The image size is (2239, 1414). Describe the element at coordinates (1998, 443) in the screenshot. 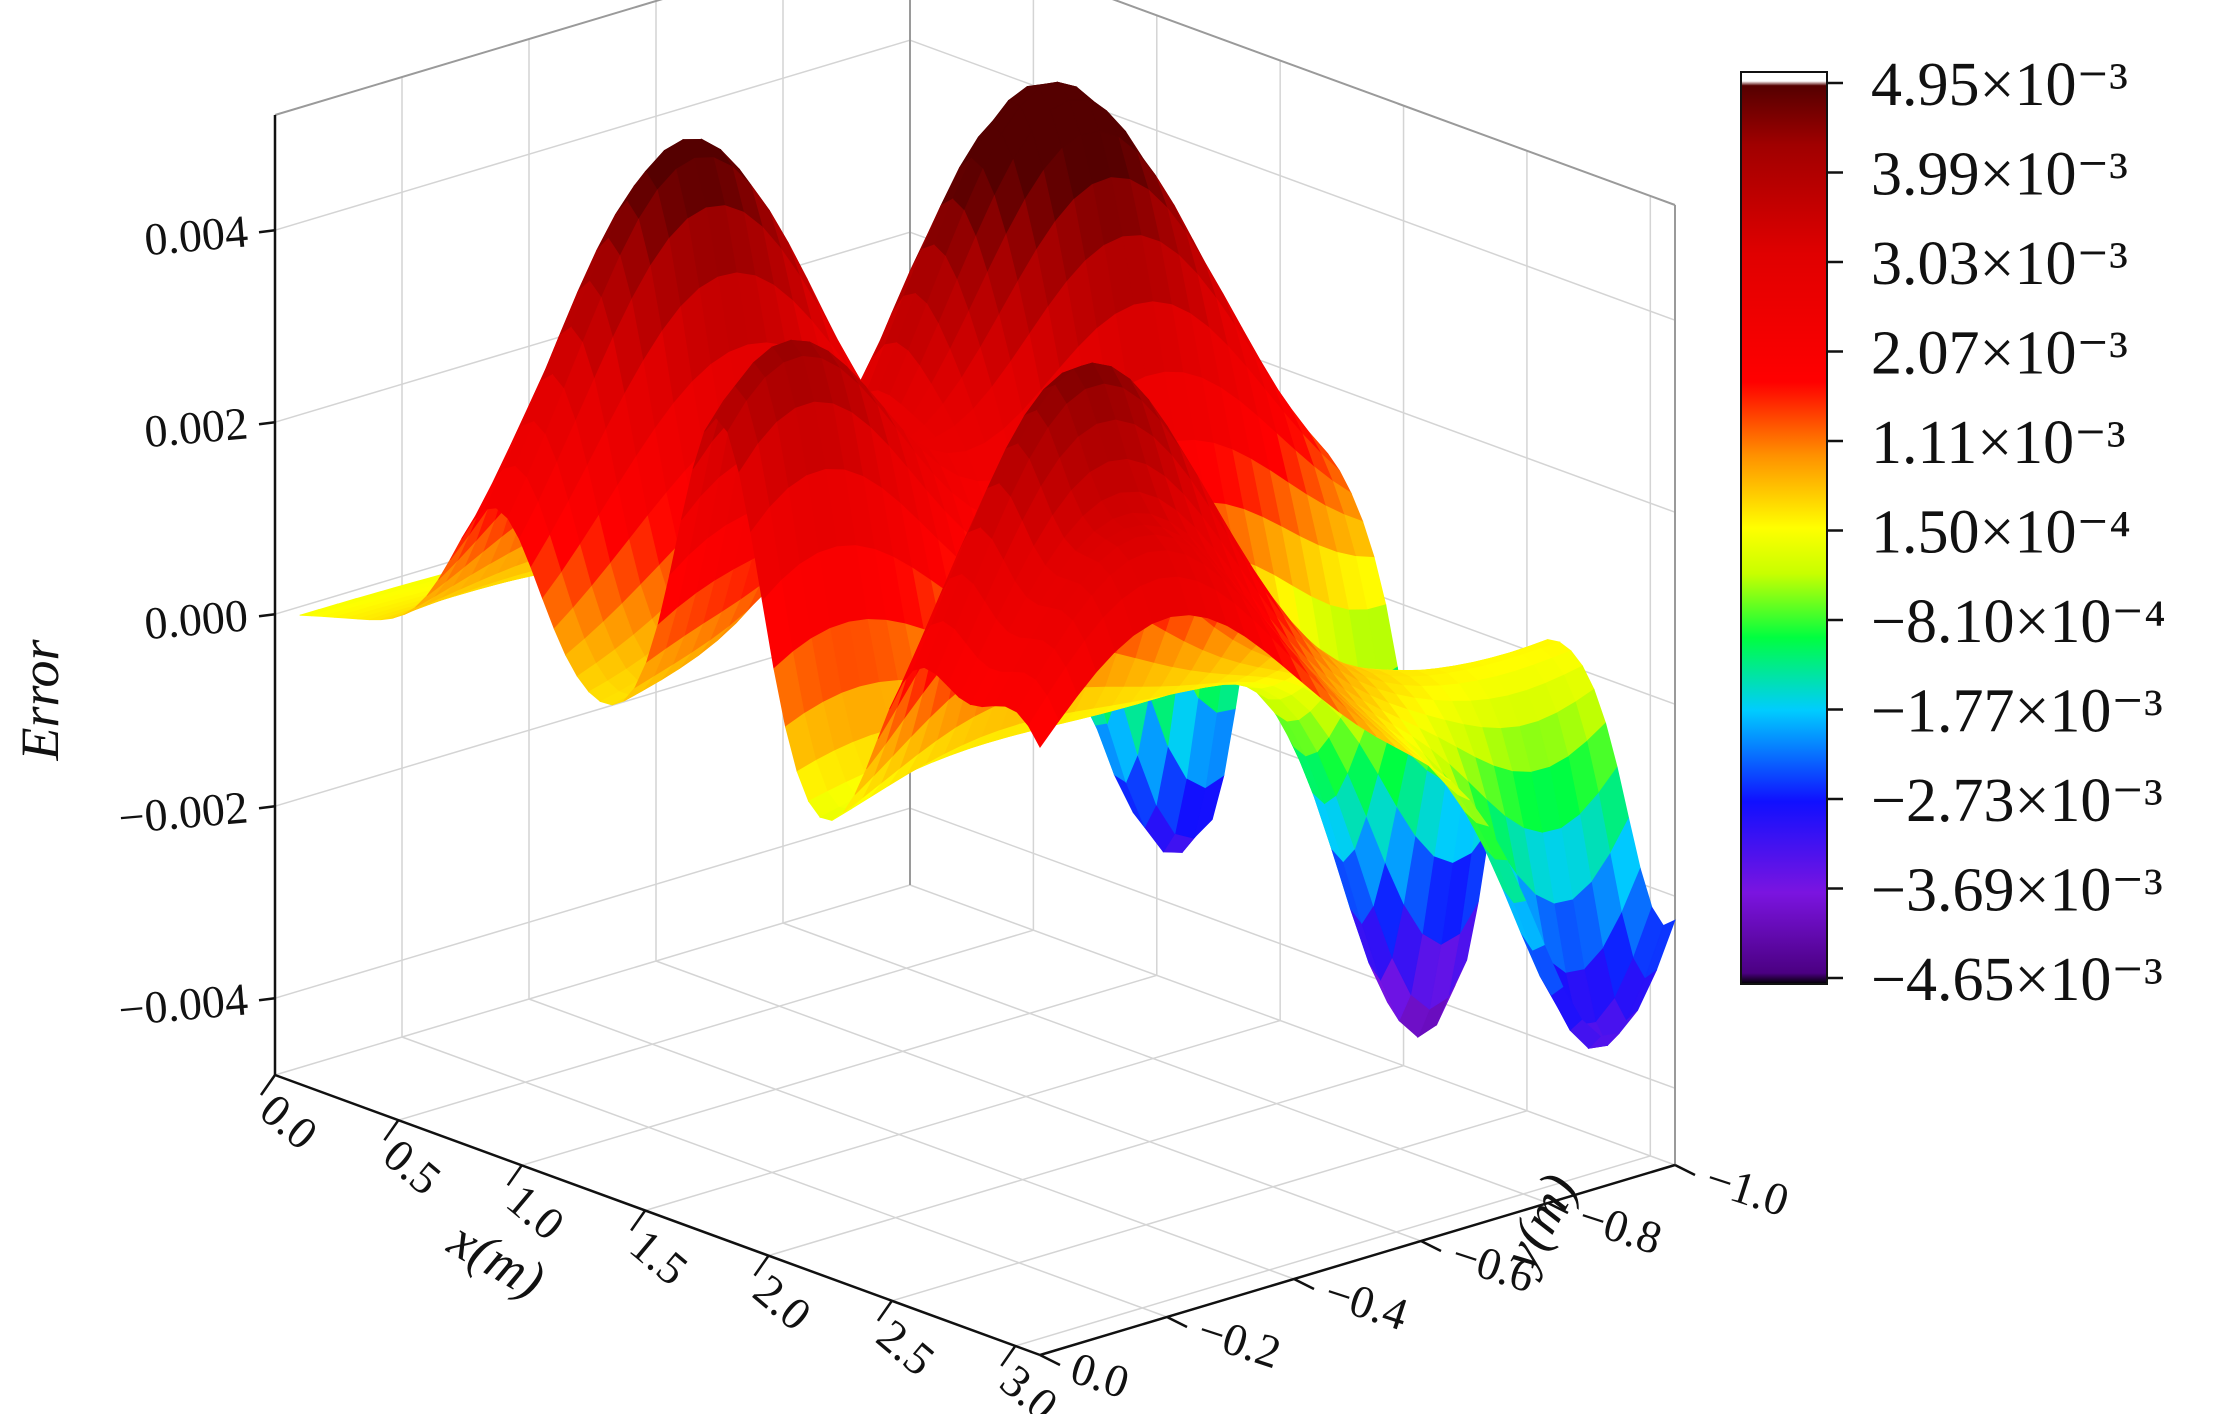

I see `colorbar-label: 1.11×10⁻³` at that location.